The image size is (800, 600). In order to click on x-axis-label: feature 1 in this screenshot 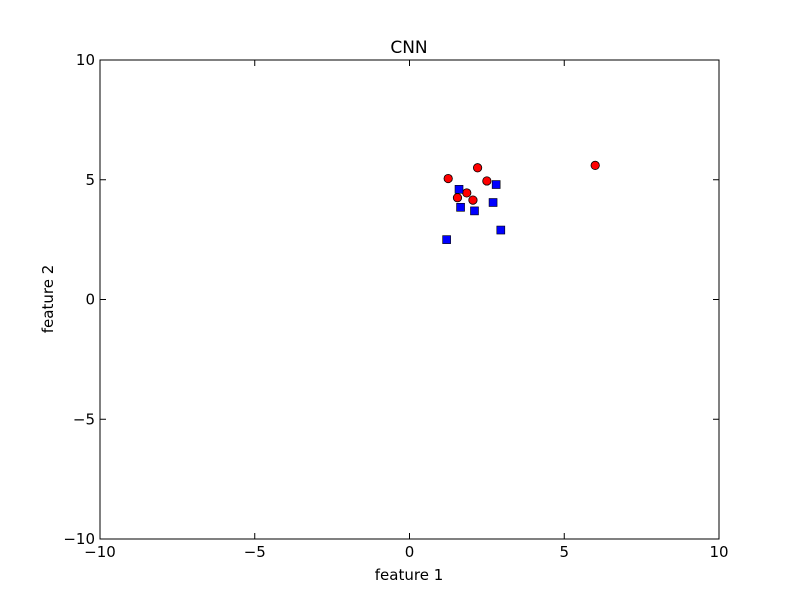, I will do `click(409, 575)`.